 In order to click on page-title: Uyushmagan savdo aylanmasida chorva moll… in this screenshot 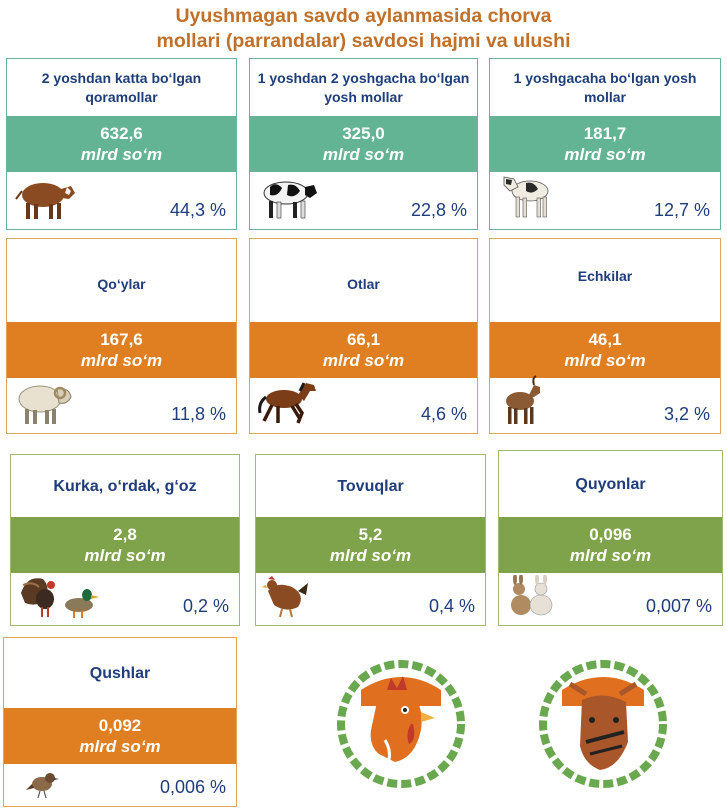, I will do `click(363, 29)`.